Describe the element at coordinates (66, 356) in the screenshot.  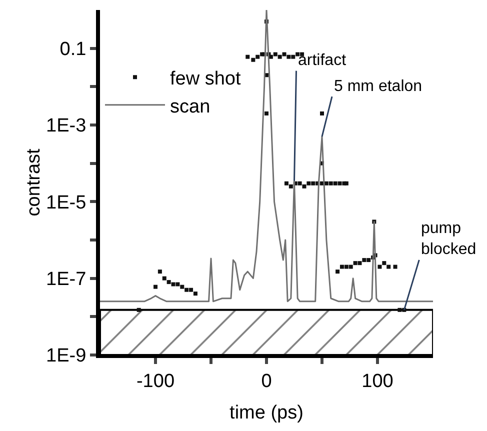
I see `y-tick-label: 1E-9` at that location.